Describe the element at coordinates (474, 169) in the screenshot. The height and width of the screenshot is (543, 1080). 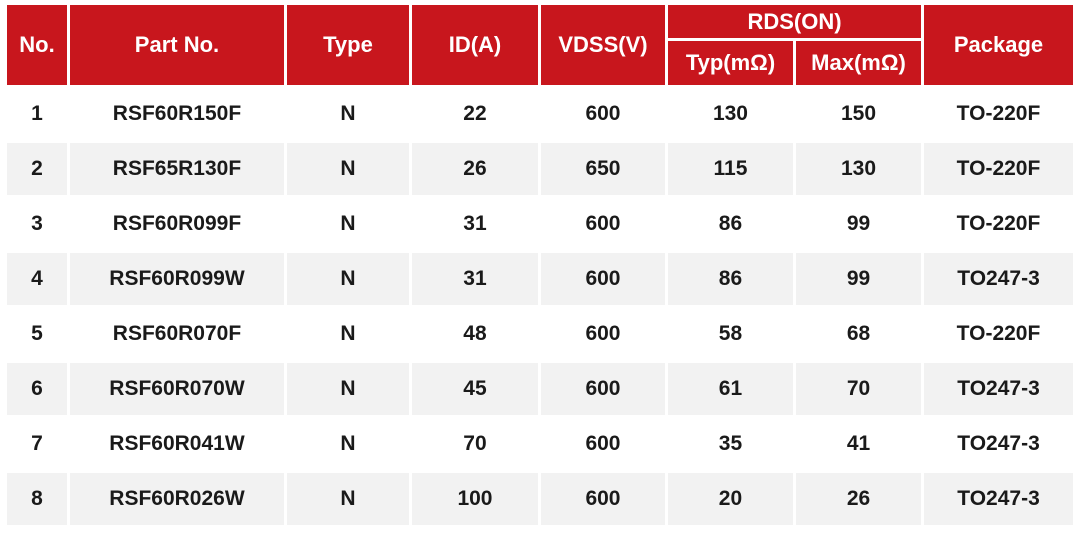
I see `cell-id-a: 26` at that location.